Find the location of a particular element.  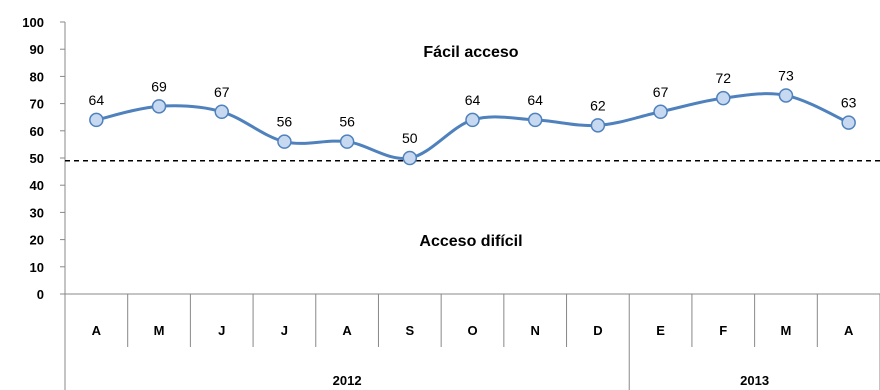

y-tick-label: 20 is located at coordinates (37, 240).